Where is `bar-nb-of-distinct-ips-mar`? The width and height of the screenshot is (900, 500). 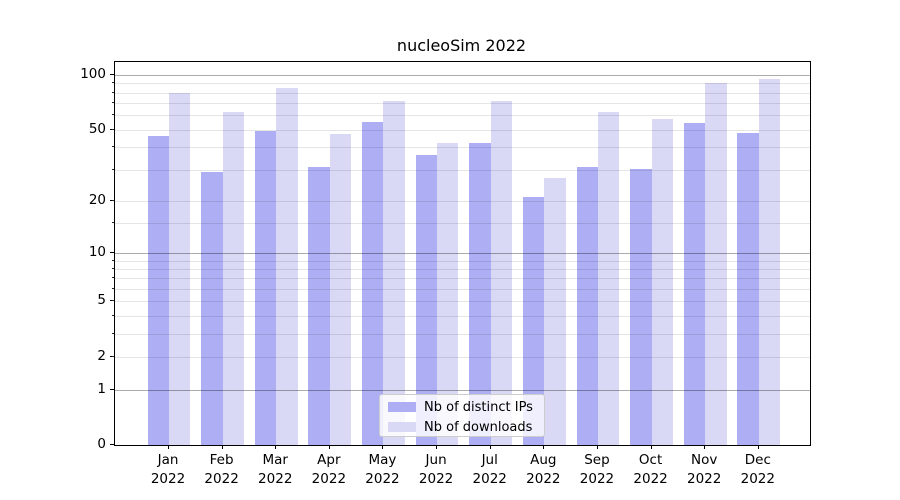
bar-nb-of-distinct-ips-mar is located at coordinates (265, 288).